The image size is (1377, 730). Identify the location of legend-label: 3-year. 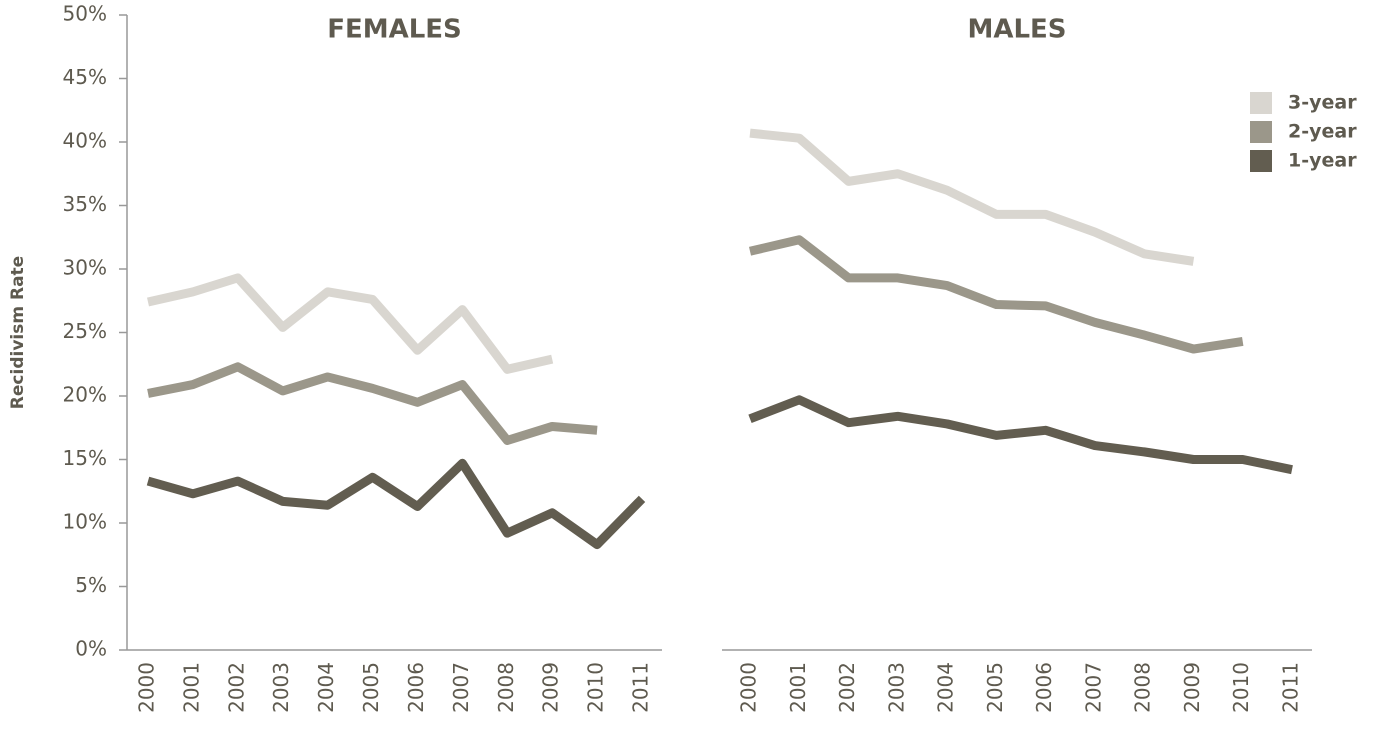
(1322, 103).